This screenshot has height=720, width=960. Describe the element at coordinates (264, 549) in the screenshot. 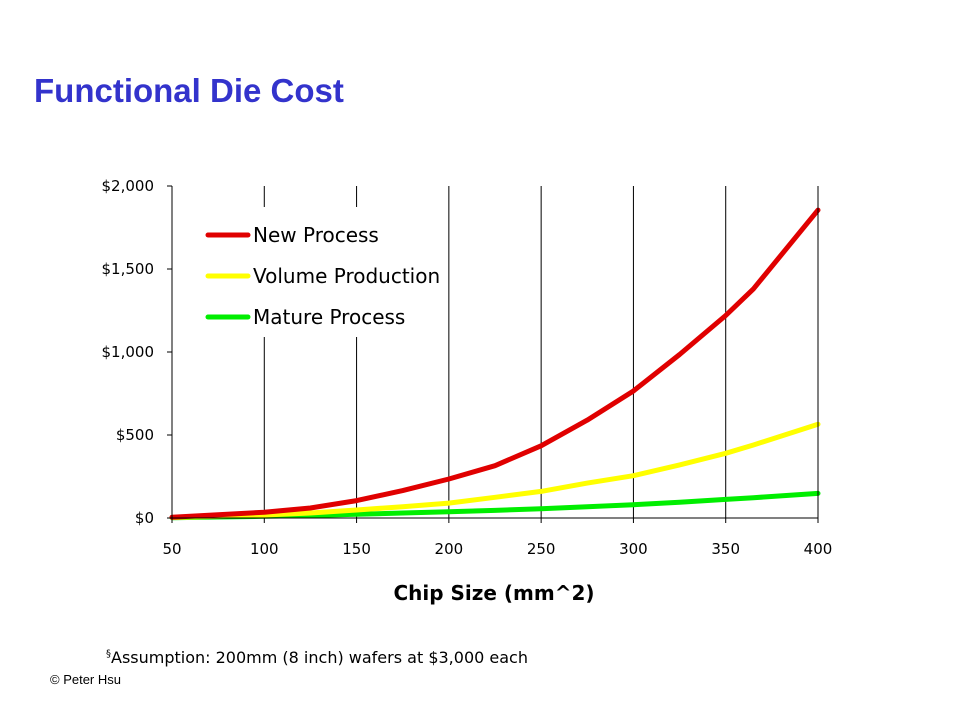

I see `x-tick-label: 100` at that location.